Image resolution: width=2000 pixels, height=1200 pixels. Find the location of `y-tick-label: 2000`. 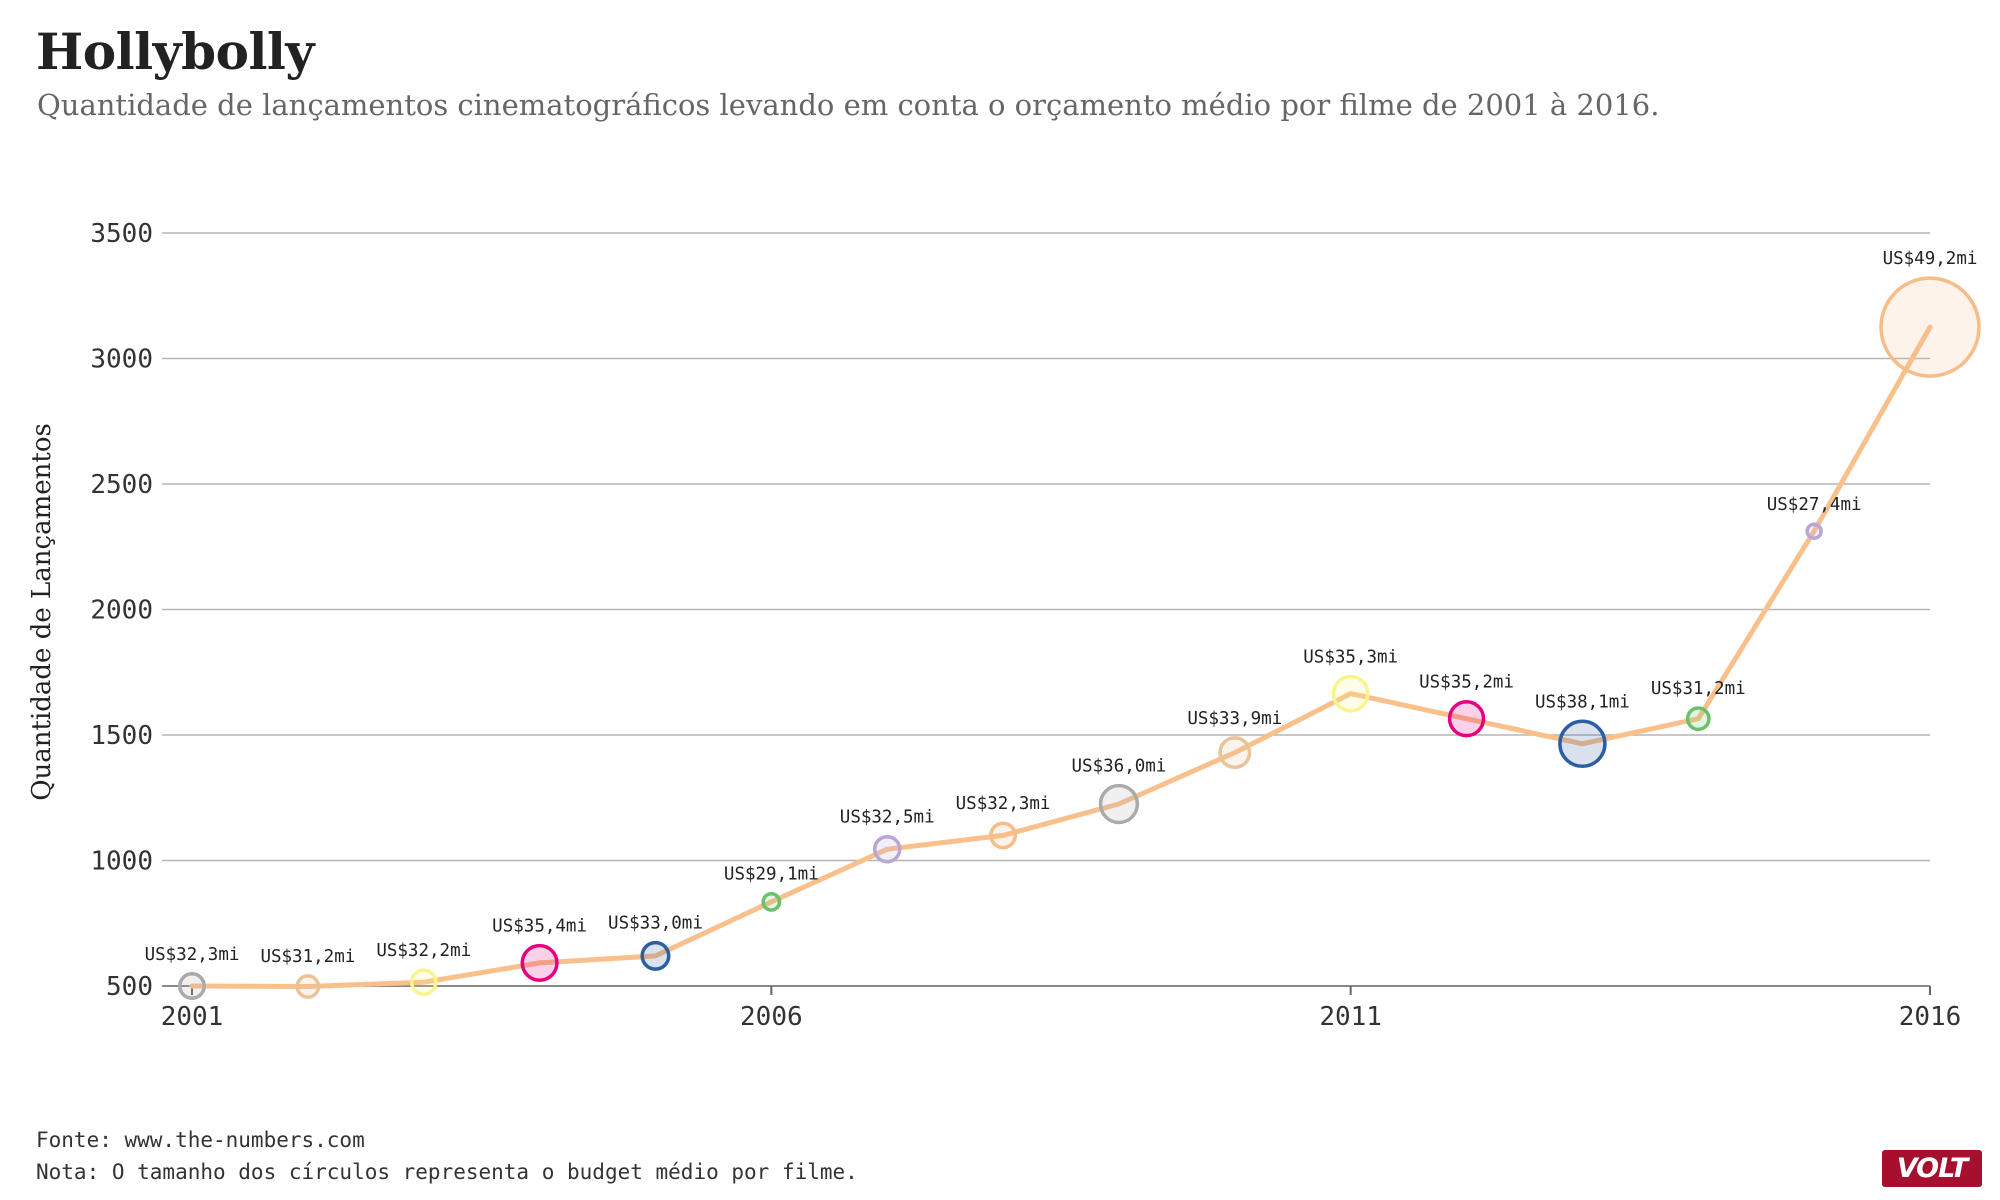

y-tick-label: 2000 is located at coordinates (121, 611).